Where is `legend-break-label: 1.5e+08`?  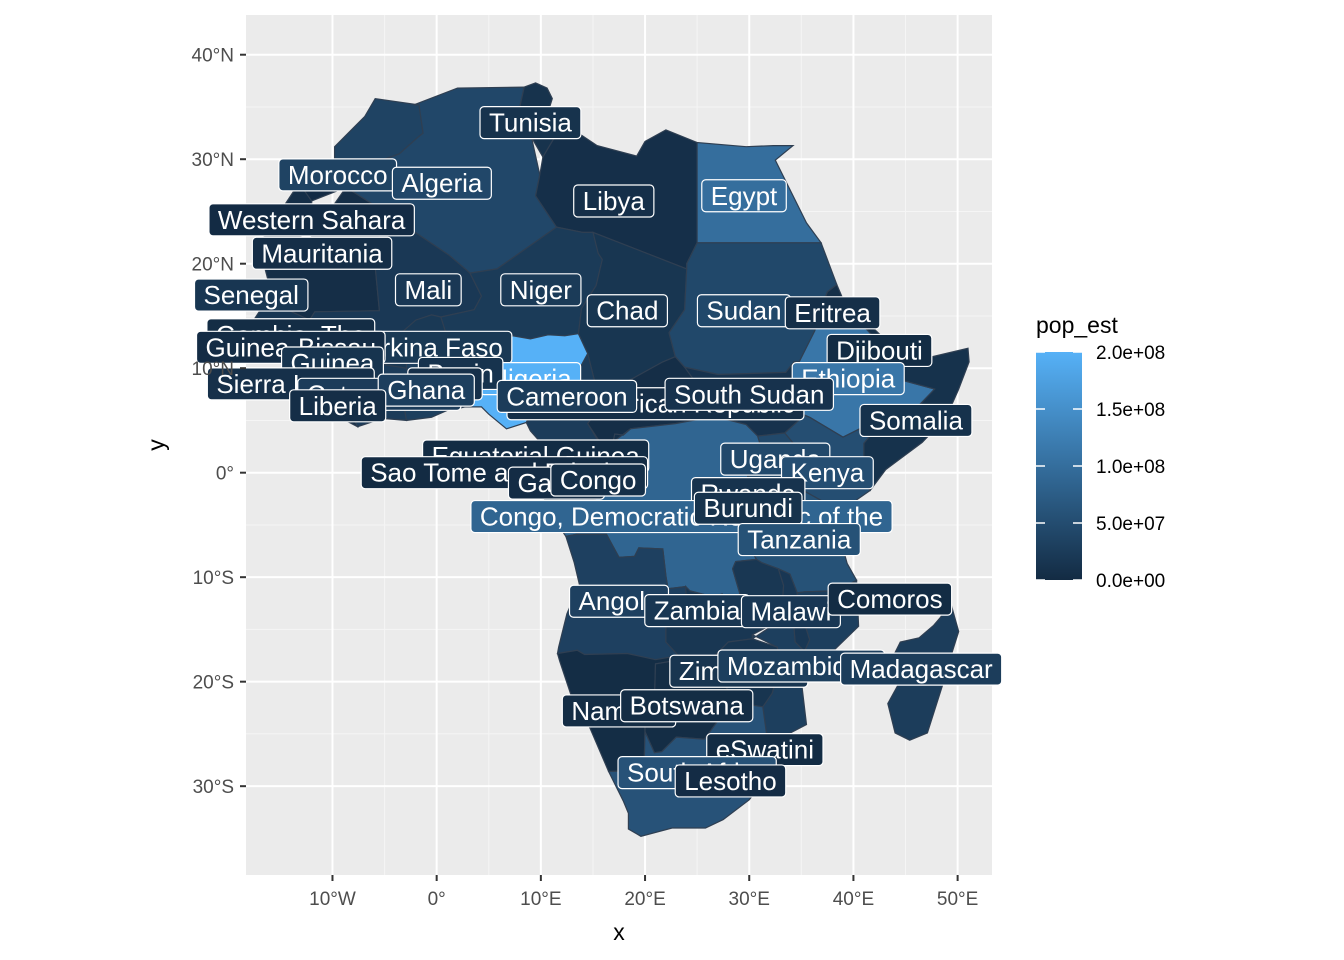
legend-break-label: 1.5e+08 is located at coordinates (1130, 410).